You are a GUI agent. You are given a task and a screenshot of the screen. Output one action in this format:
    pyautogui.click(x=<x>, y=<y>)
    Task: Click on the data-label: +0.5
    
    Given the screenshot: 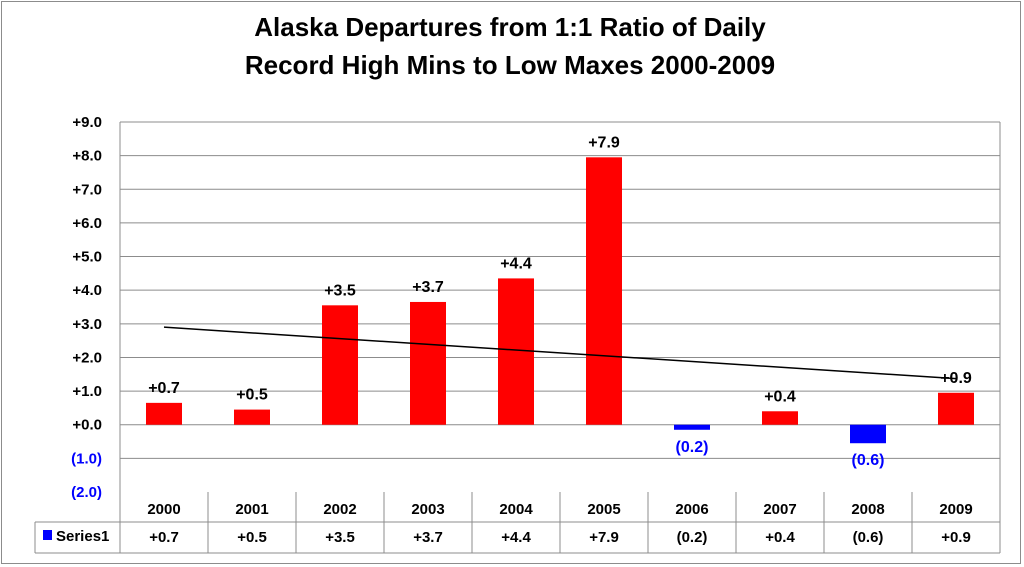 What is the action you would take?
    pyautogui.click(x=252, y=395)
    